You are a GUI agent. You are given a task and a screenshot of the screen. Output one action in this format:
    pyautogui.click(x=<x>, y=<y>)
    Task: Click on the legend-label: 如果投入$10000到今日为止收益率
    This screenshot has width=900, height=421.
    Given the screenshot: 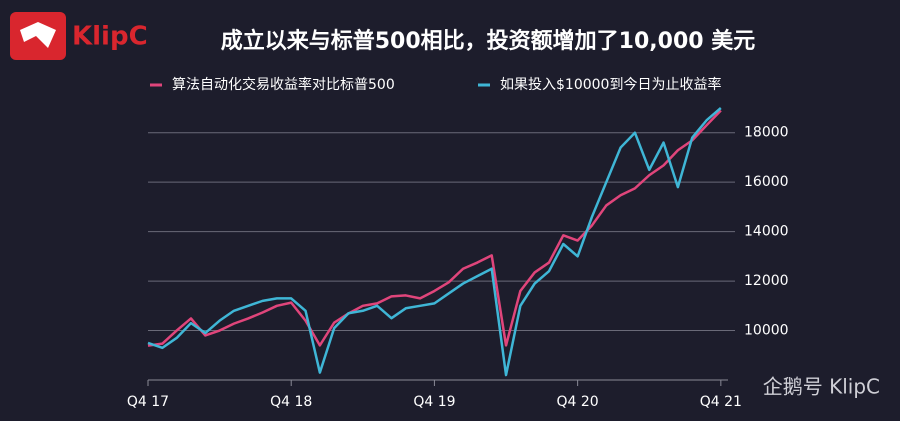 What is the action you would take?
    pyautogui.click(x=610, y=84)
    